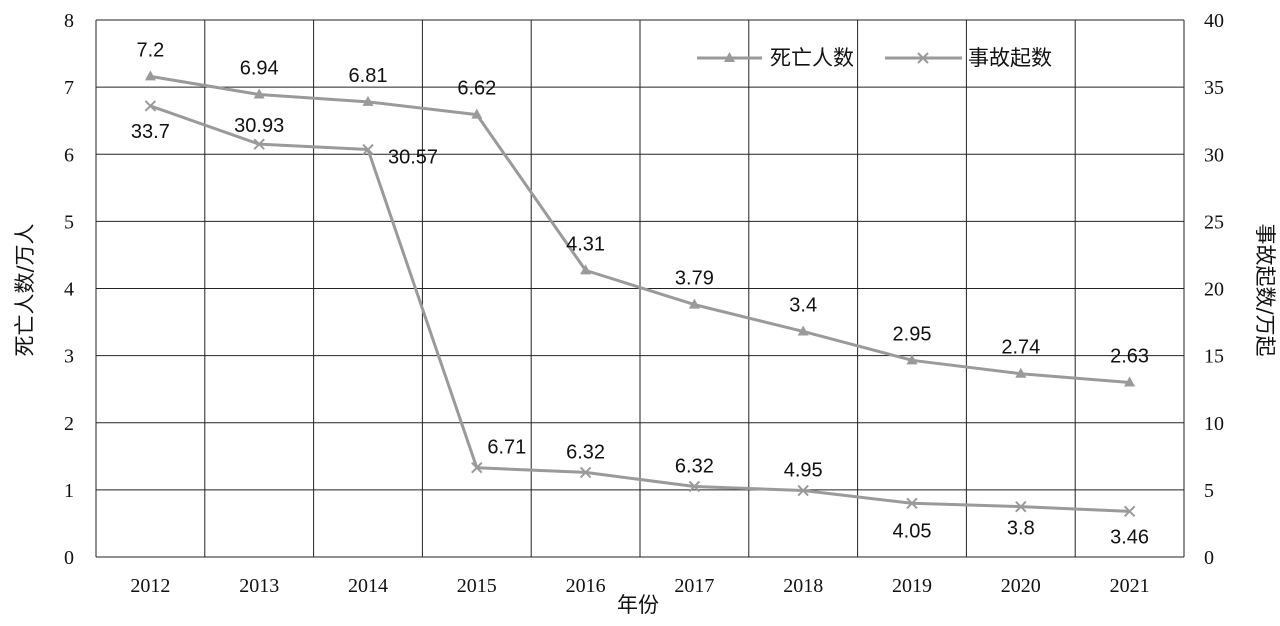 This screenshot has width=1280, height=626. What do you see at coordinates (729, 57) in the screenshot?
I see `legend-triangle-marker` at bounding box center [729, 57].